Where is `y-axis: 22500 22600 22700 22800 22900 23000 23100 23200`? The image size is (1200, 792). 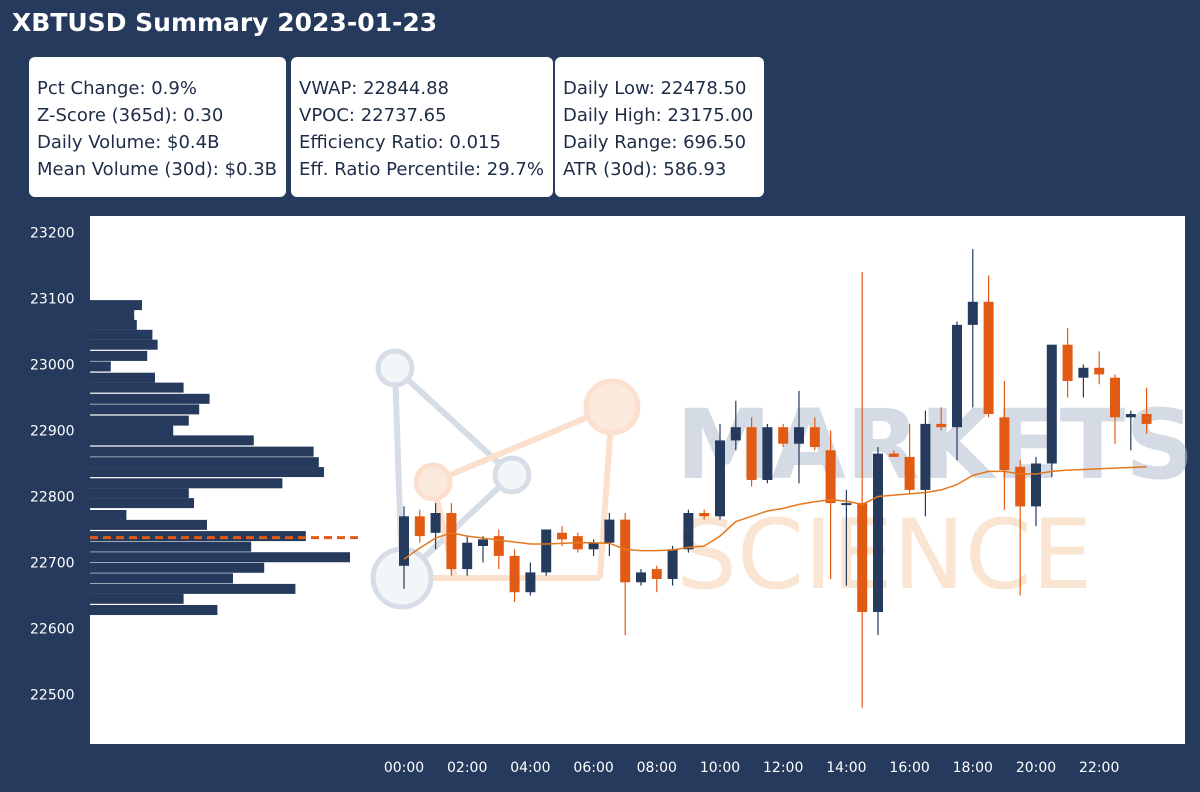
y-axis: 22500 22600 22700 22800 22900 23000 23100 23200 is located at coordinates (52, 465).